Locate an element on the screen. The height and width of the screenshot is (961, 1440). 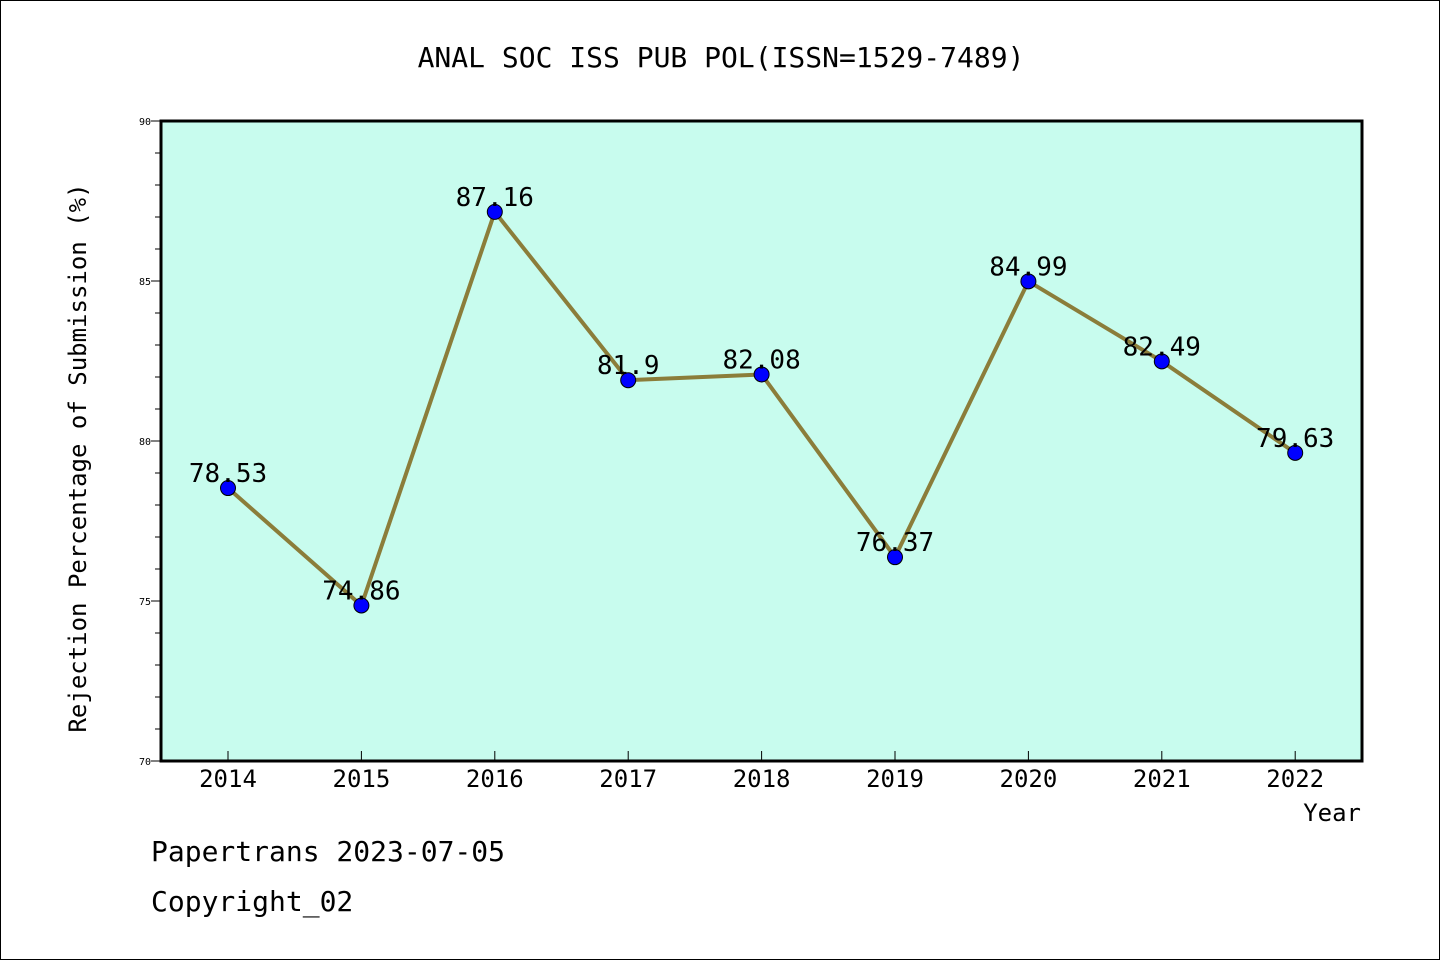
x-tick-label: 2018 is located at coordinates (762, 779).